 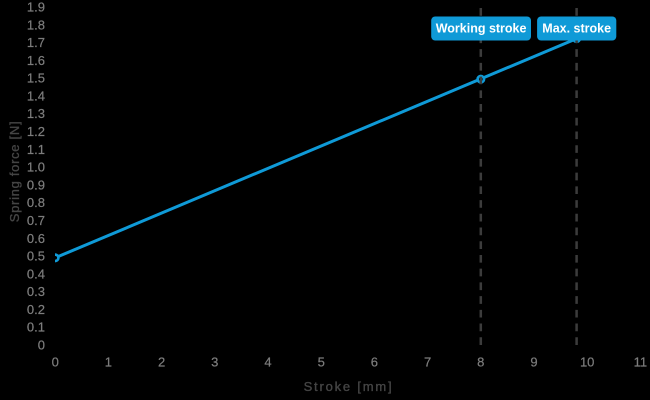 What do you see at coordinates (36, 131) in the screenshot?
I see `svg-text: 1.2` at bounding box center [36, 131].